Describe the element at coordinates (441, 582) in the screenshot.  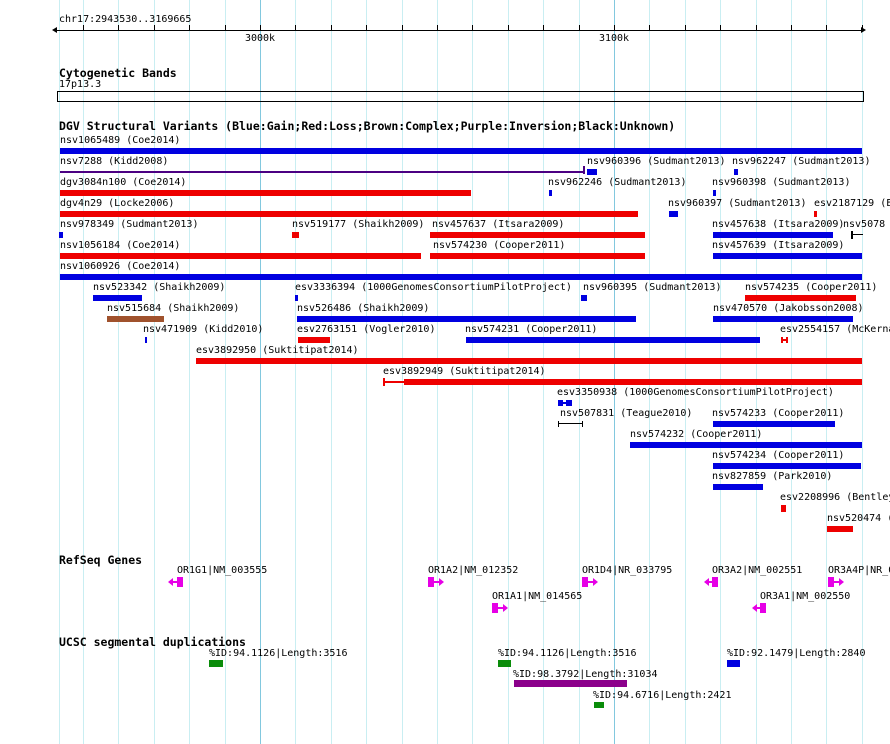
I see `or1a2-arrowhead` at that location.